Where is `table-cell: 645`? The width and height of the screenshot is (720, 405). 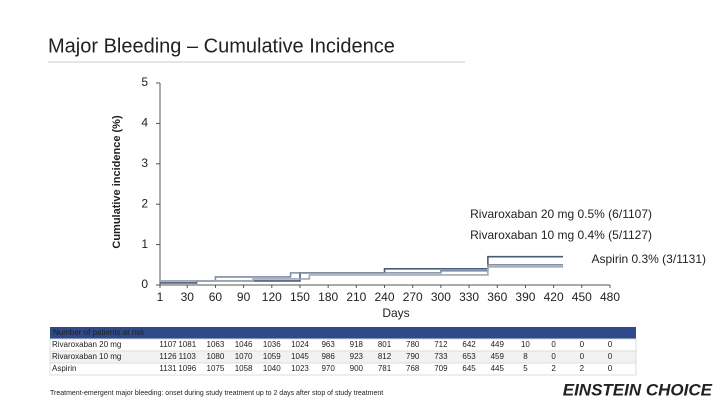 table-cell: 645 is located at coordinates (469, 368).